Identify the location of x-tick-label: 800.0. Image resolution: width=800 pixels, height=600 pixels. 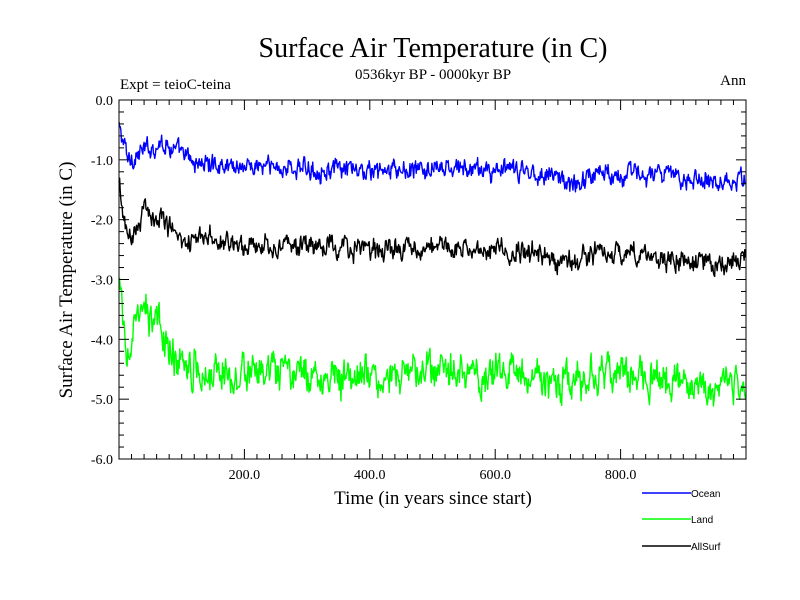
(621, 475).